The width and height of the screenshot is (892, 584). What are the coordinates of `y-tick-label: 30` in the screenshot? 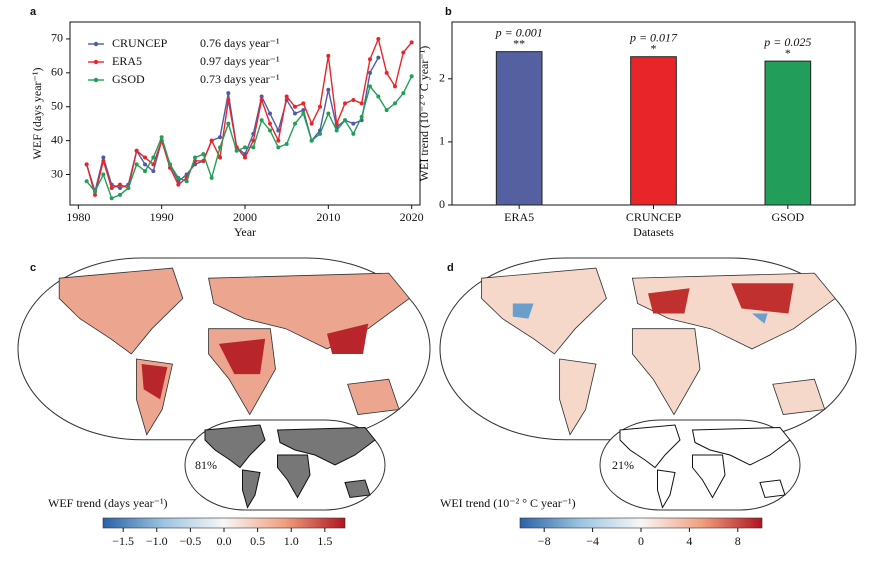 It's located at (57, 173).